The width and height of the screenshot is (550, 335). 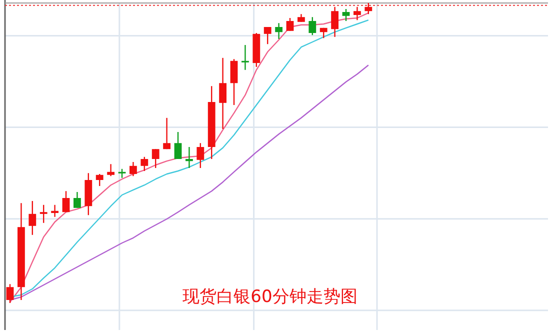 What do you see at coordinates (270, 297) in the screenshot?
I see `text: 现货白银60分钟走势图` at bounding box center [270, 297].